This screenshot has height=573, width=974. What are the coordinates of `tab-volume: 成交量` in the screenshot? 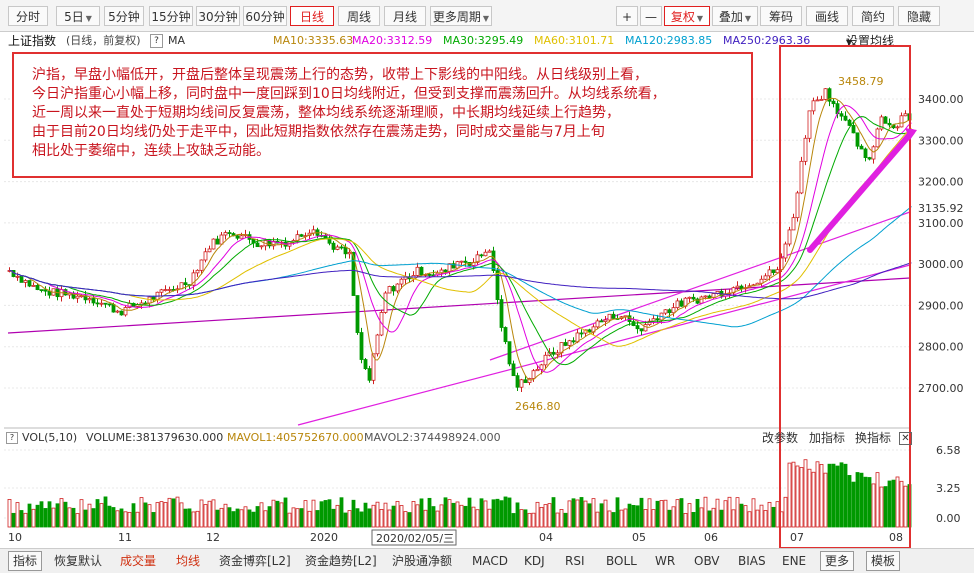 It's located at (138, 561).